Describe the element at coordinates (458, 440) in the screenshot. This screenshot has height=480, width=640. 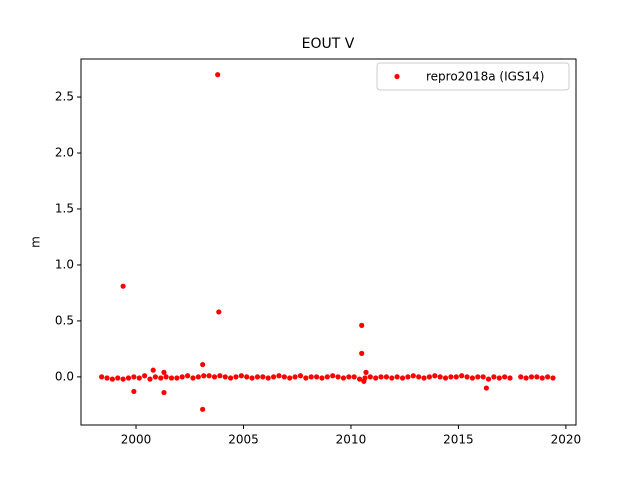
I see `x-tick-label: 2015` at that location.